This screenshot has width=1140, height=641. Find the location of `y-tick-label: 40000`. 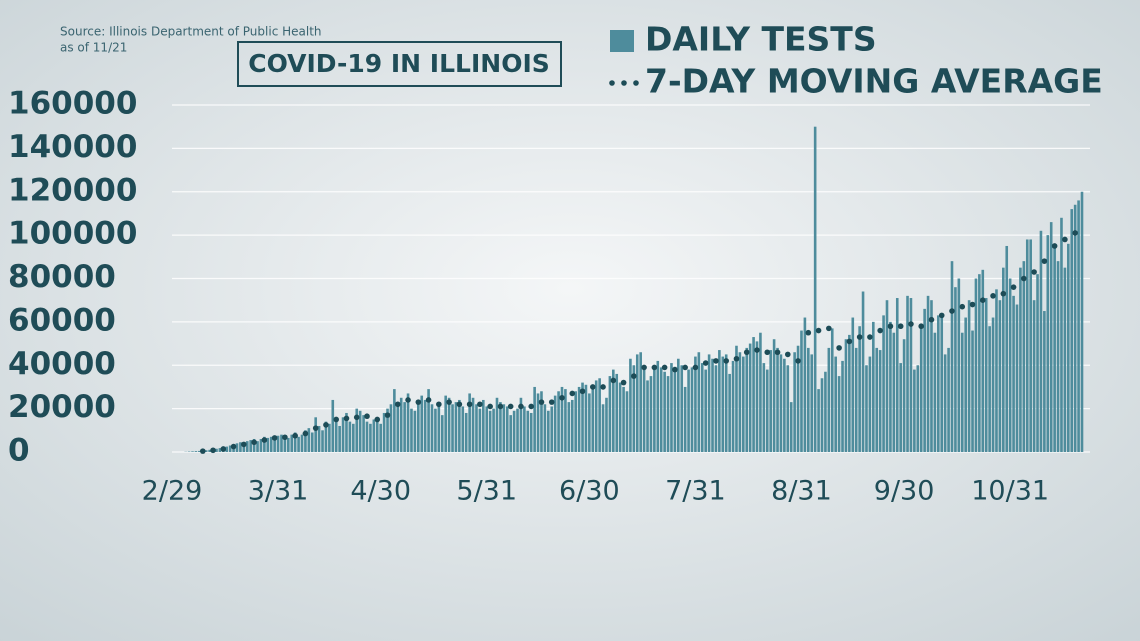

y-tick-label: 40000 is located at coordinates (62, 364).